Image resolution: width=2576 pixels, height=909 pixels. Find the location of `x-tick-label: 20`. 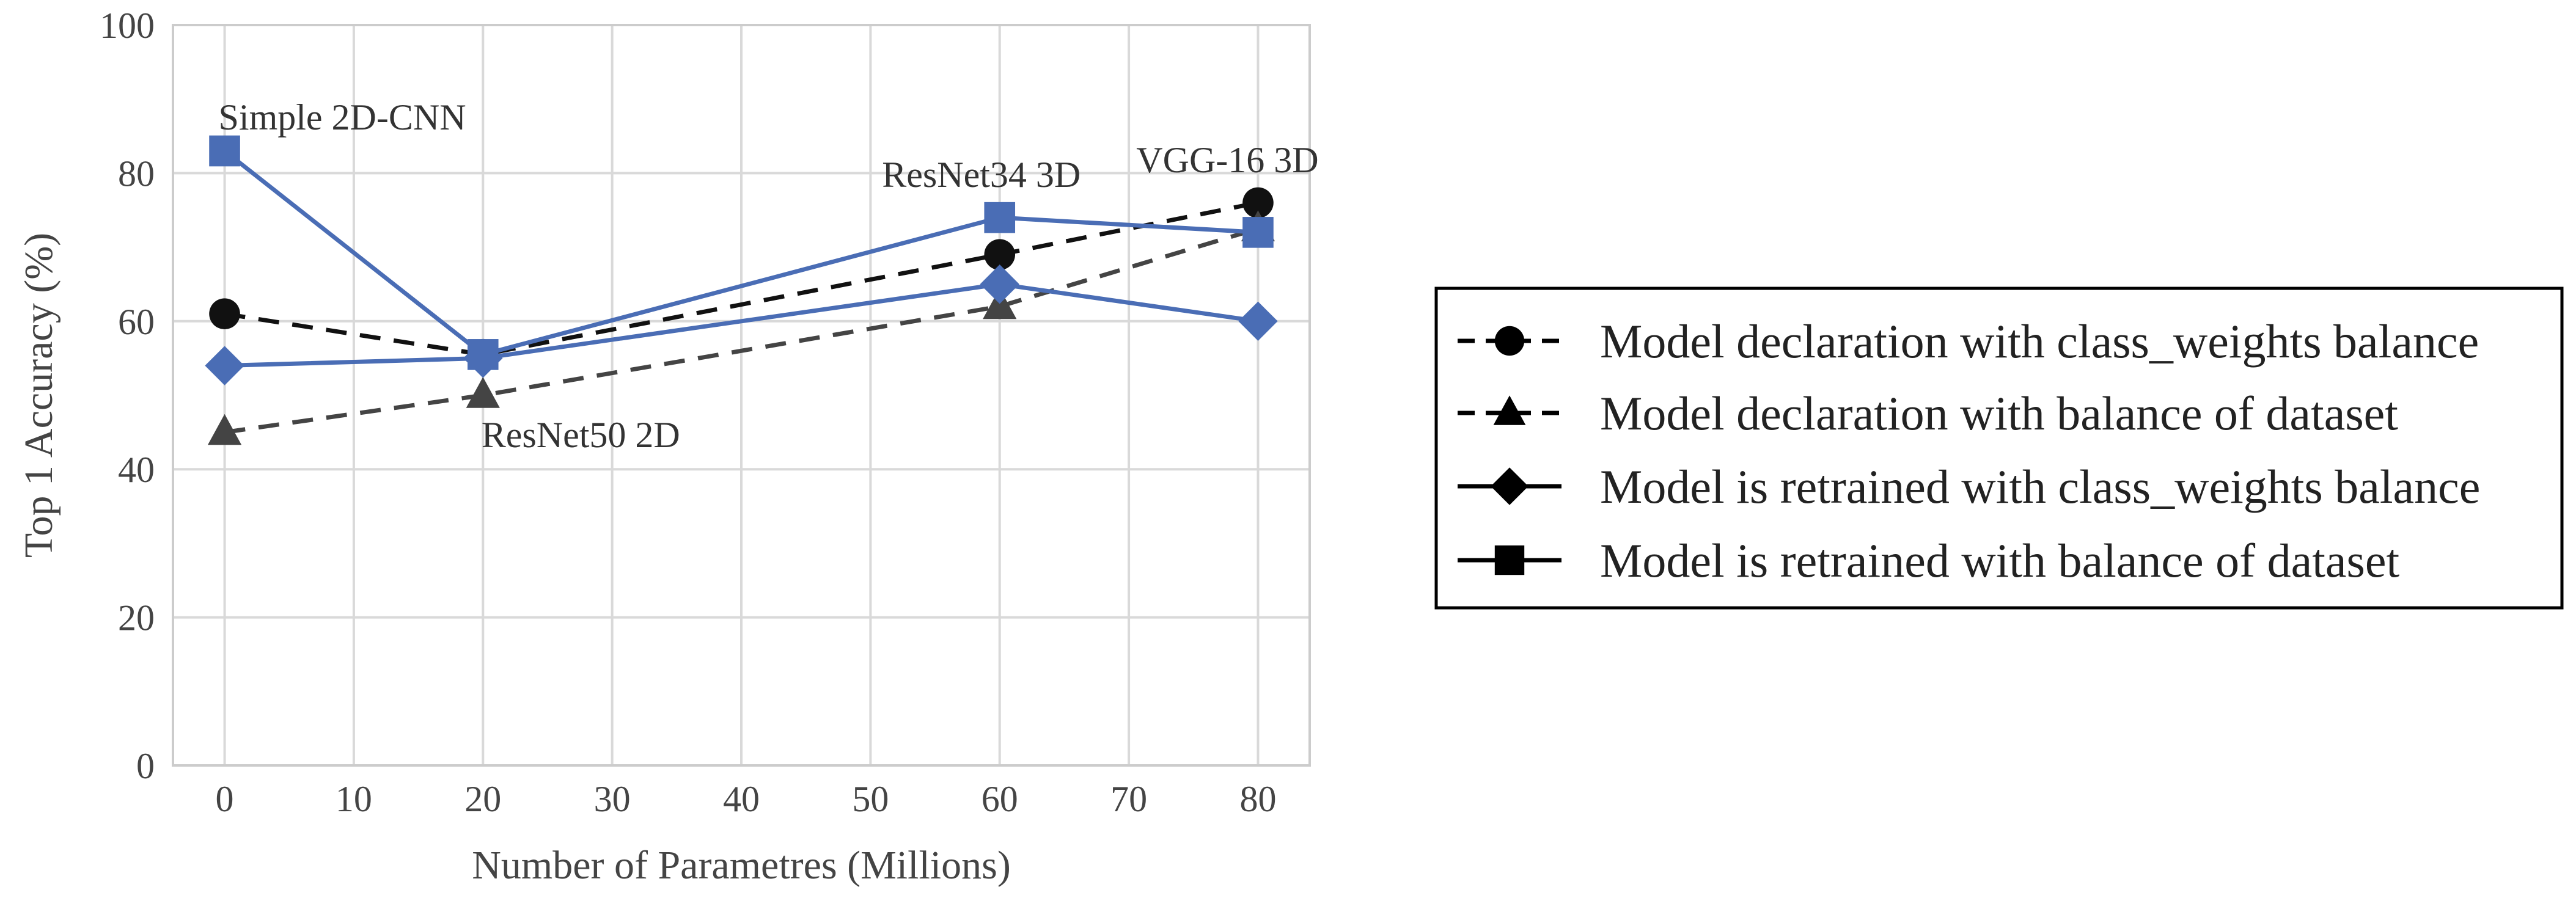

x-tick-label: 20 is located at coordinates (482, 799).